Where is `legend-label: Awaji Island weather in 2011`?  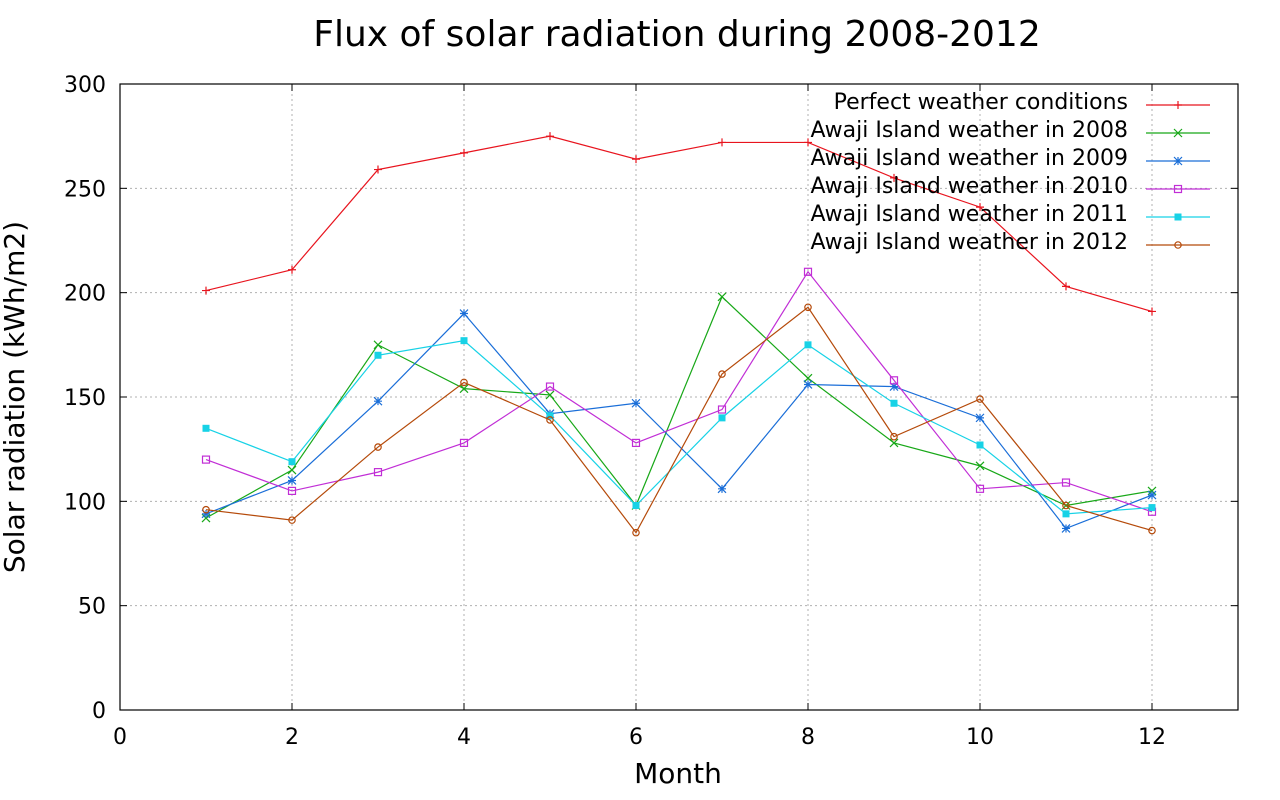
legend-label: Awaji Island weather in 2011 is located at coordinates (970, 214).